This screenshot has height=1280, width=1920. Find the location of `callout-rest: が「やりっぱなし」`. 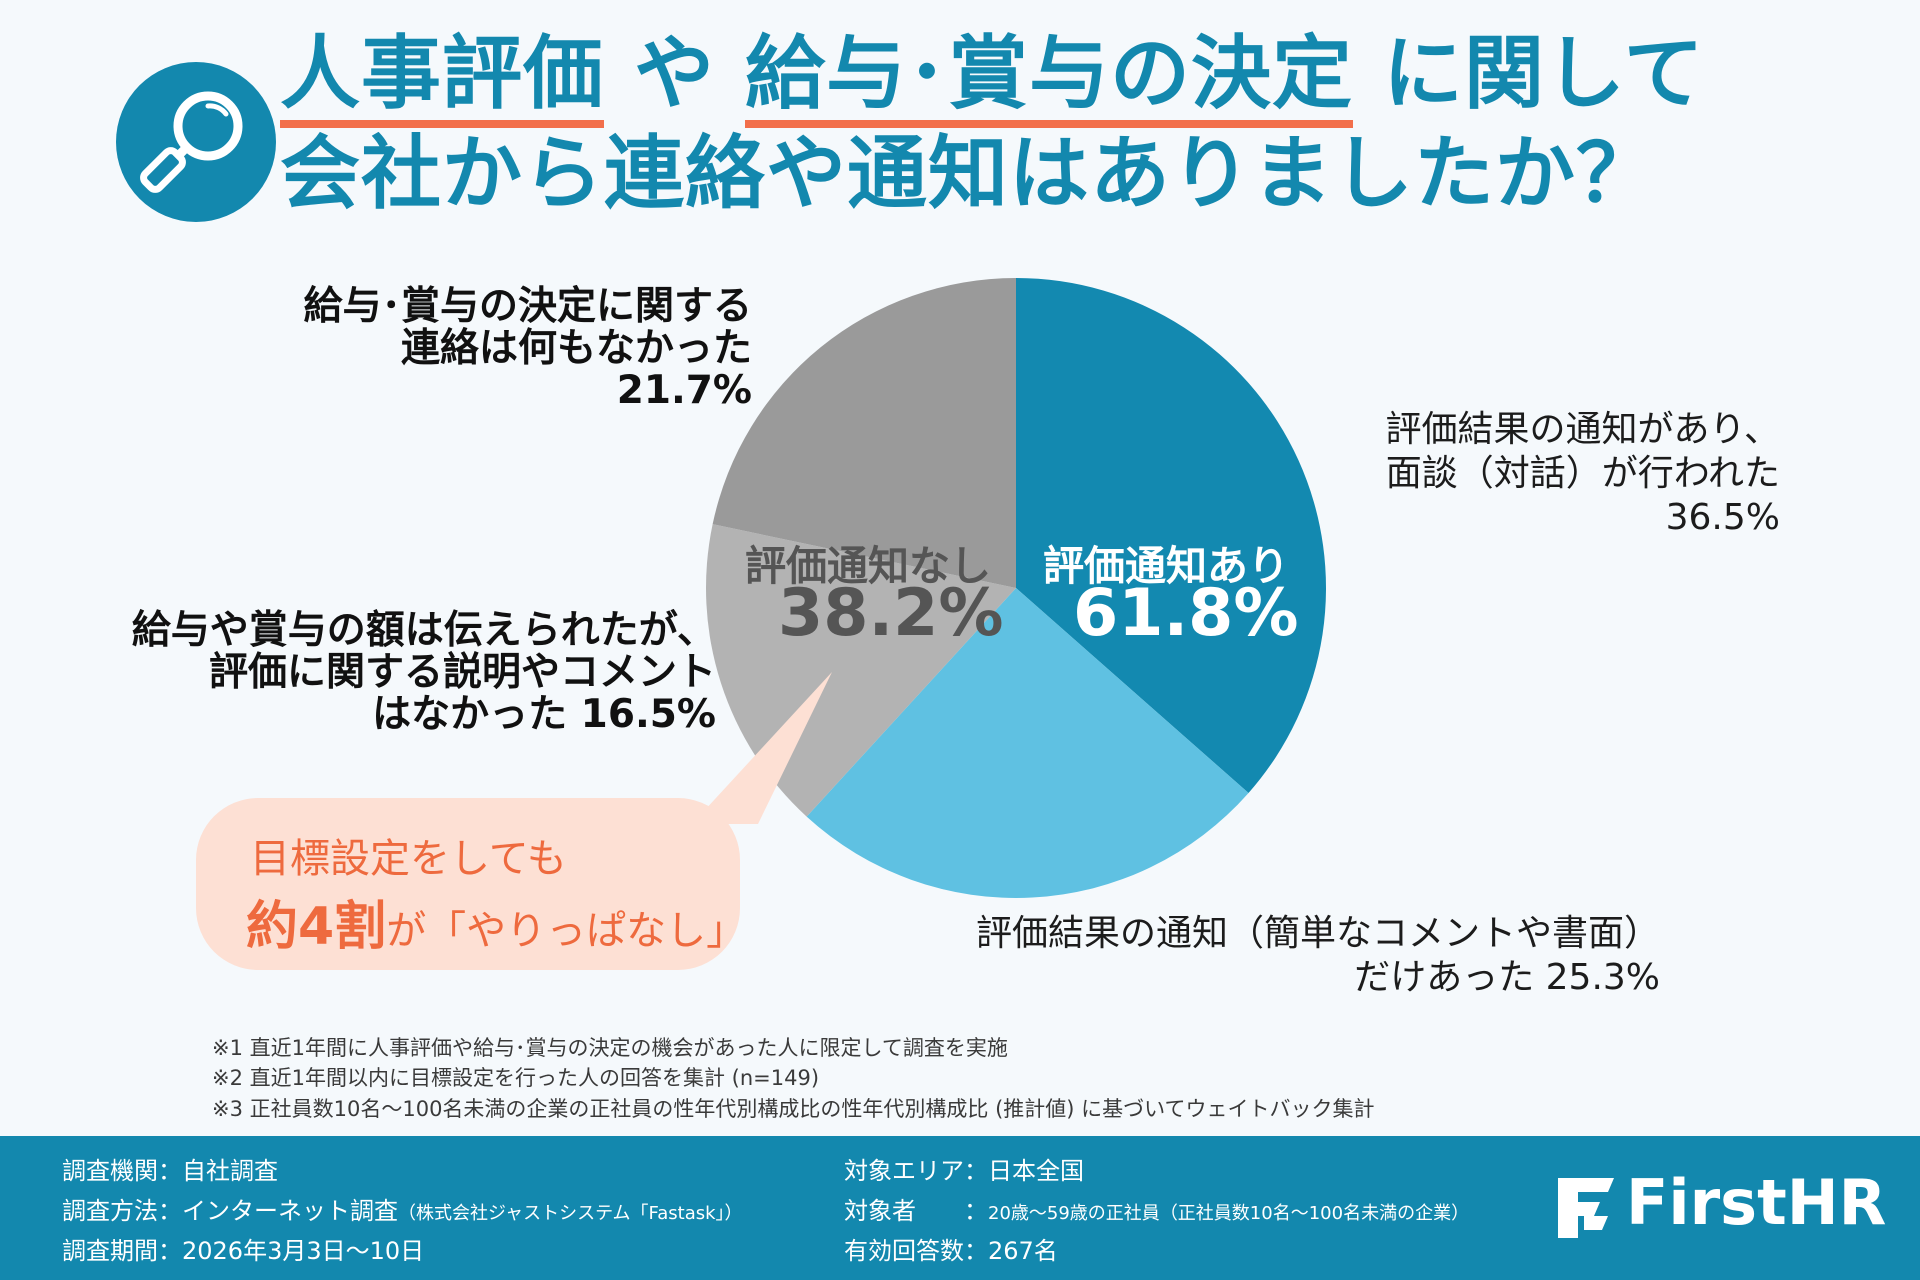

callout-rest: が「やりっぱなし」 is located at coordinates (566, 931).